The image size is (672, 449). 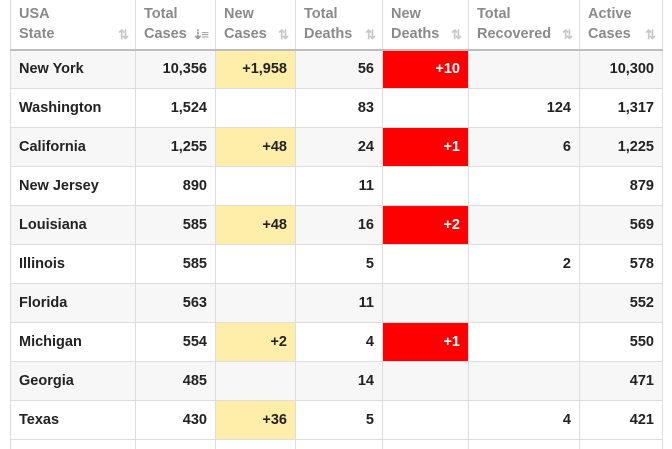 I want to click on table-row: Washington 1,524 83 124 1,317, so click(x=336, y=107).